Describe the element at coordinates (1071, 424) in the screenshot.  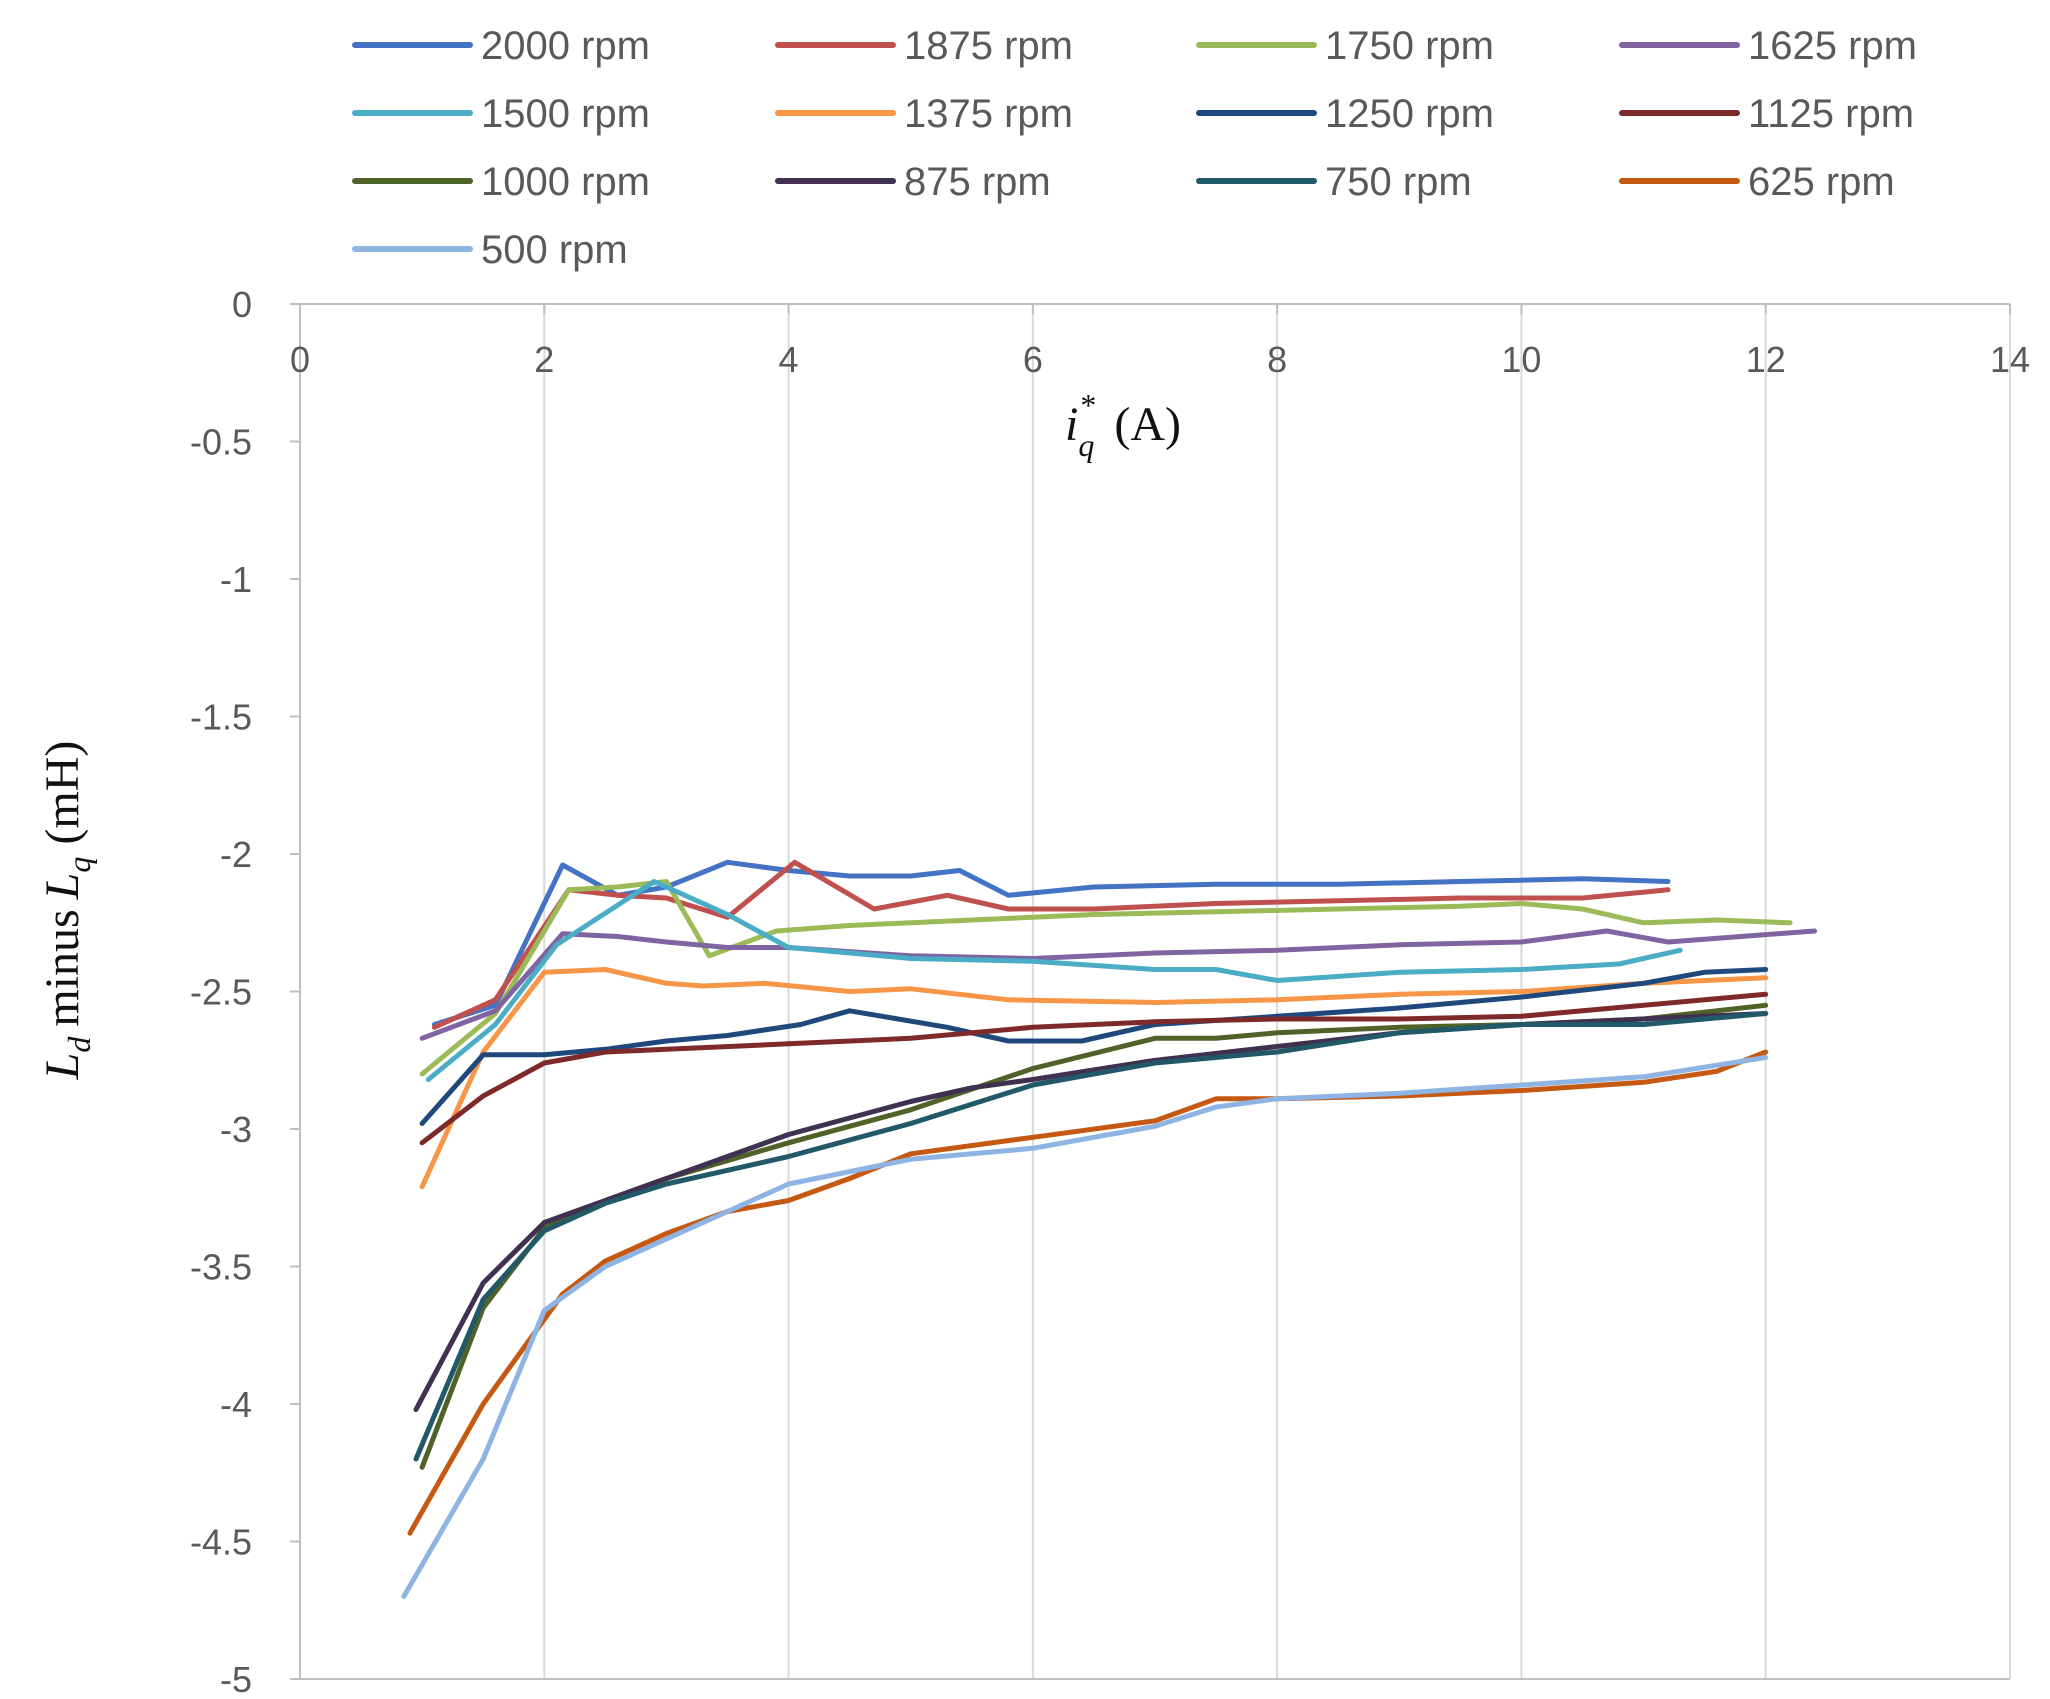
I see `x-axis-title-var: i` at that location.